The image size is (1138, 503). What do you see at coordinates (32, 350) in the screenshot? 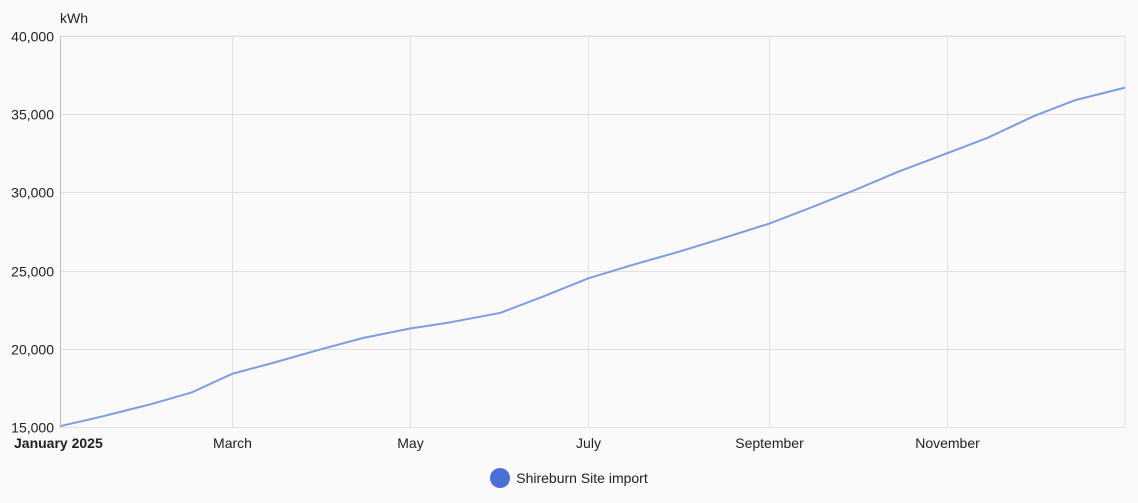
I see `y-tick-label: 20,000` at bounding box center [32, 350].